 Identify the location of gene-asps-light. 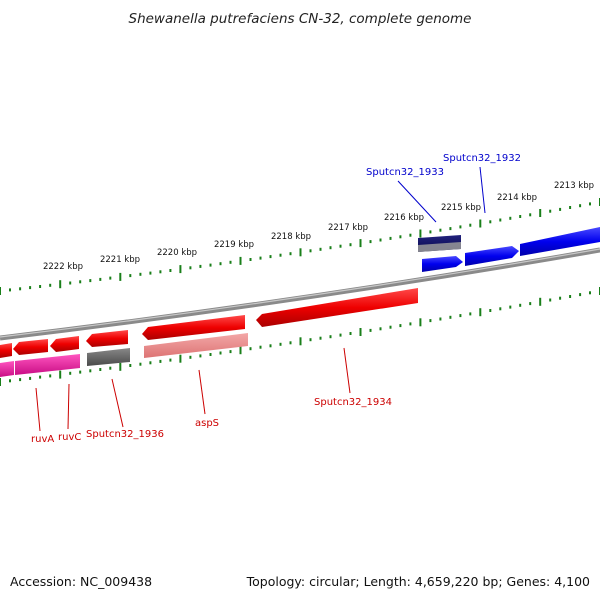
(196, 345).